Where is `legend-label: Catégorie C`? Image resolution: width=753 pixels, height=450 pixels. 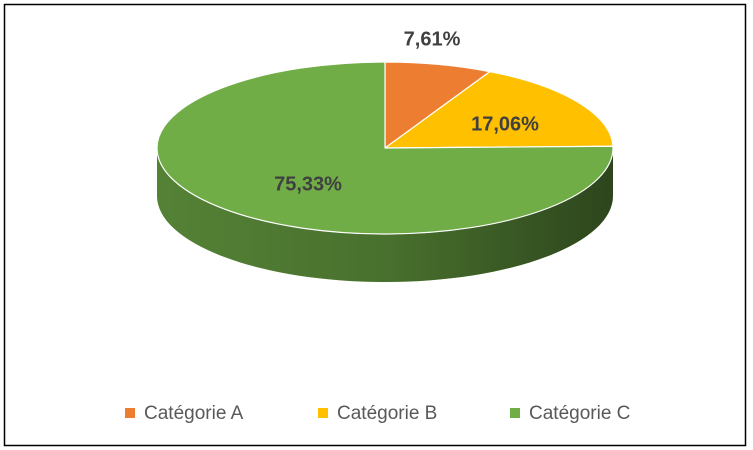
legend-label: Catégorie C is located at coordinates (579, 413).